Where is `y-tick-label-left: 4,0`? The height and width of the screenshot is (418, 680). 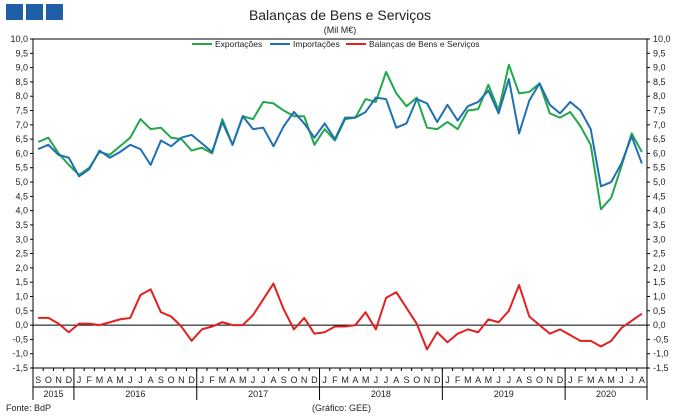 y-tick-label-left: 4,0 is located at coordinates (21, 211).